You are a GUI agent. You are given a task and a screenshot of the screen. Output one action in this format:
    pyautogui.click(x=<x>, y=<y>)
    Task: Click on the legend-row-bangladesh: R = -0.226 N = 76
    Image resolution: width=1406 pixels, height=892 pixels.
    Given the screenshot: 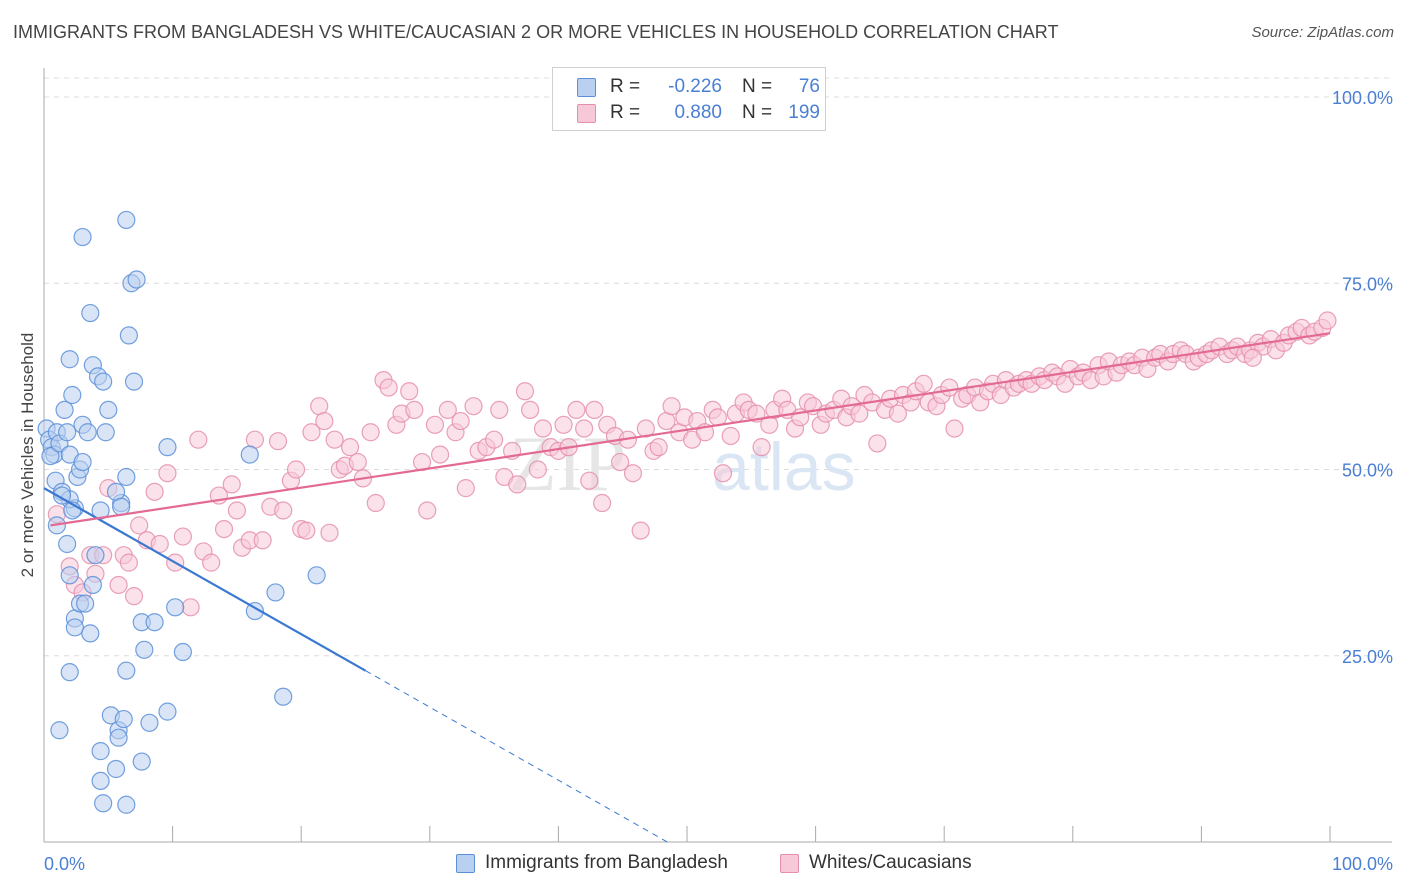 What is the action you would take?
    pyautogui.click(x=698, y=87)
    